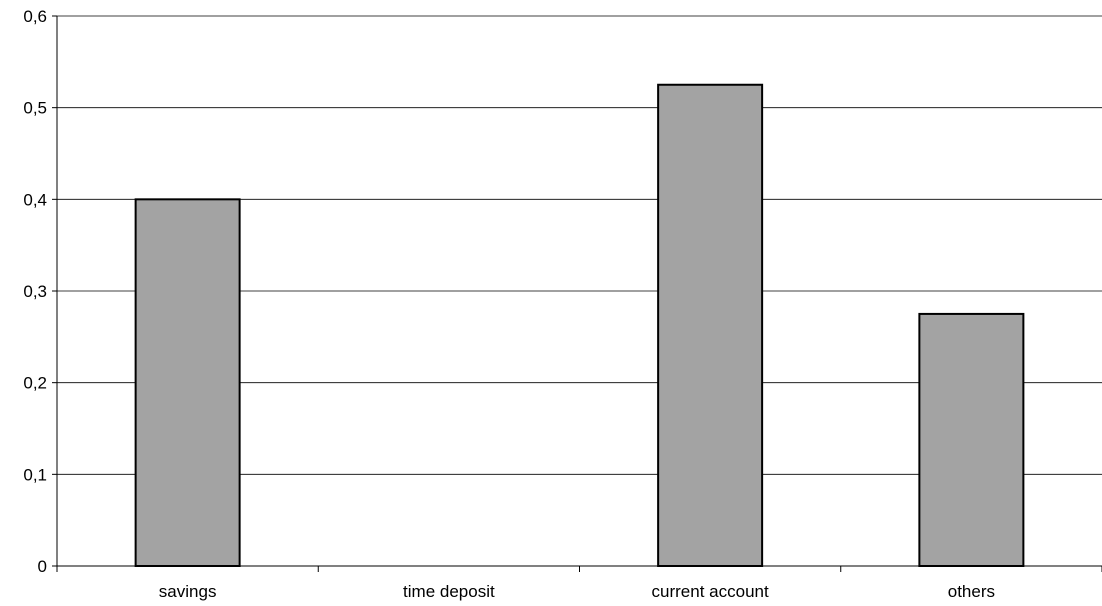 Image resolution: width=1102 pixels, height=606 pixels. Describe the element at coordinates (35, 474) in the screenshot. I see `y-tick-label: 0,1` at that location.